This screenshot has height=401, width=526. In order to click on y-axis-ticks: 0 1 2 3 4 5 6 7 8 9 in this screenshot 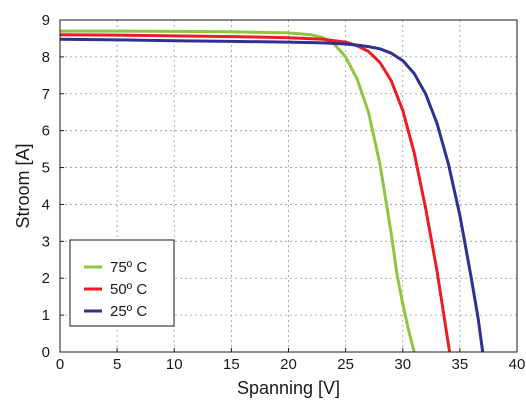, I will do `click(53, 186)`.